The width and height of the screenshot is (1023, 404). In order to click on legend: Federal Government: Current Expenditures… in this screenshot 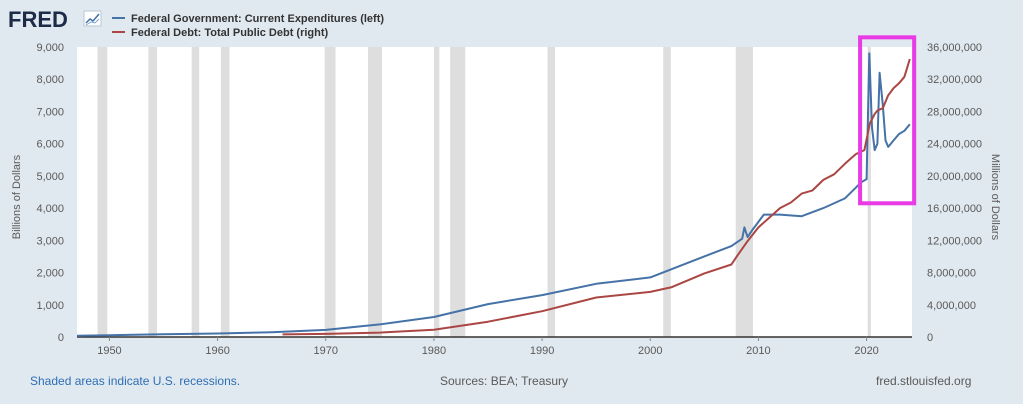, I will do `click(248, 26)`.